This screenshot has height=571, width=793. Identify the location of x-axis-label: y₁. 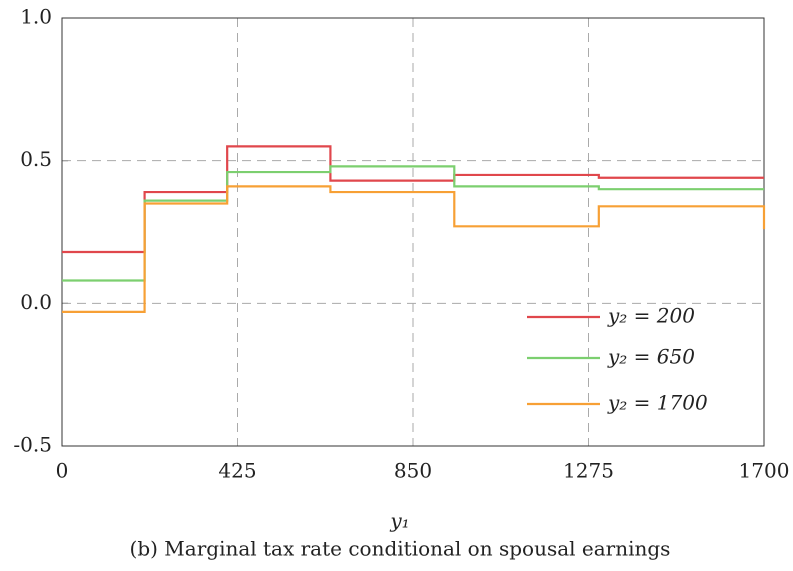
(399, 521).